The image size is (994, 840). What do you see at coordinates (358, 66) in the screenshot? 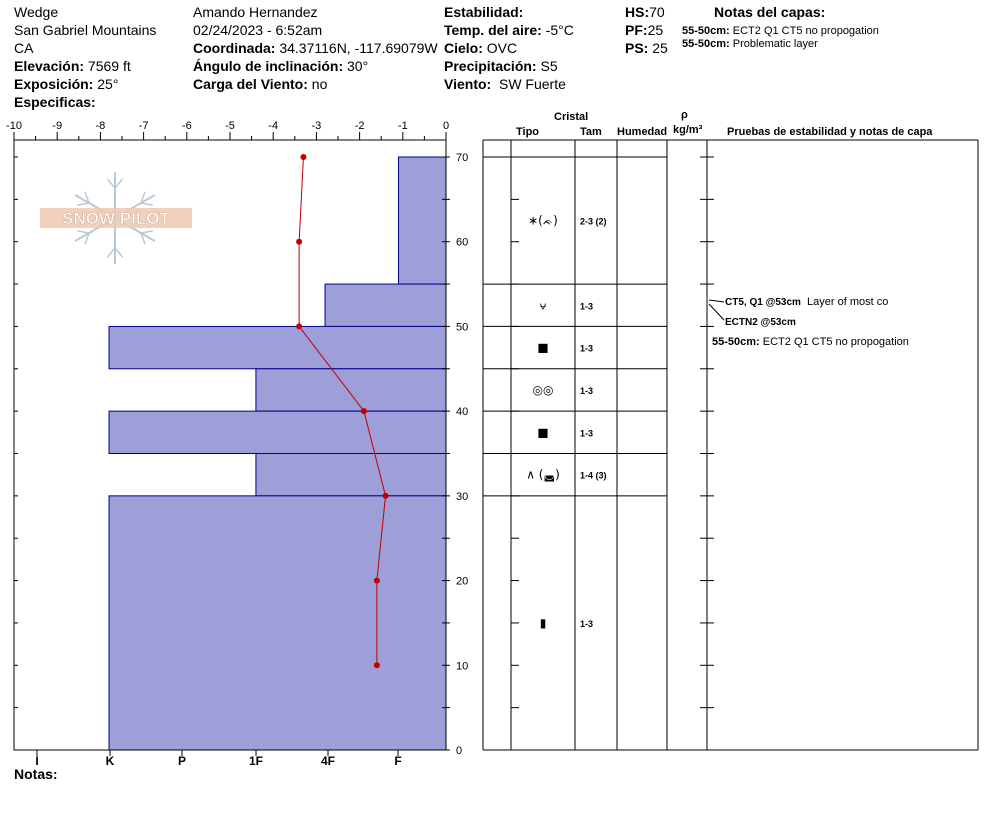
I see `slope-value: 30°` at bounding box center [358, 66].